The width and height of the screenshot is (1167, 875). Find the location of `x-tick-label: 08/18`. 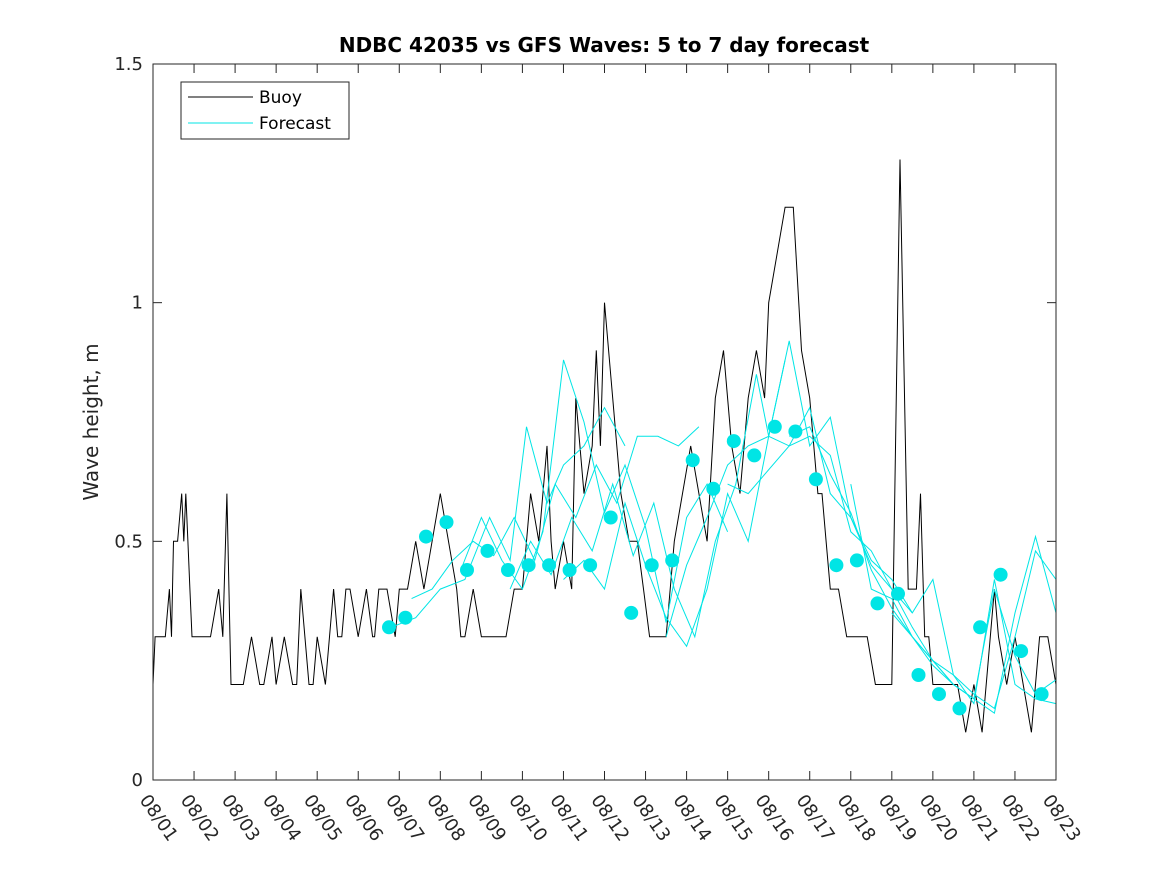

x-tick-label: 08/18 is located at coordinates (856, 818).